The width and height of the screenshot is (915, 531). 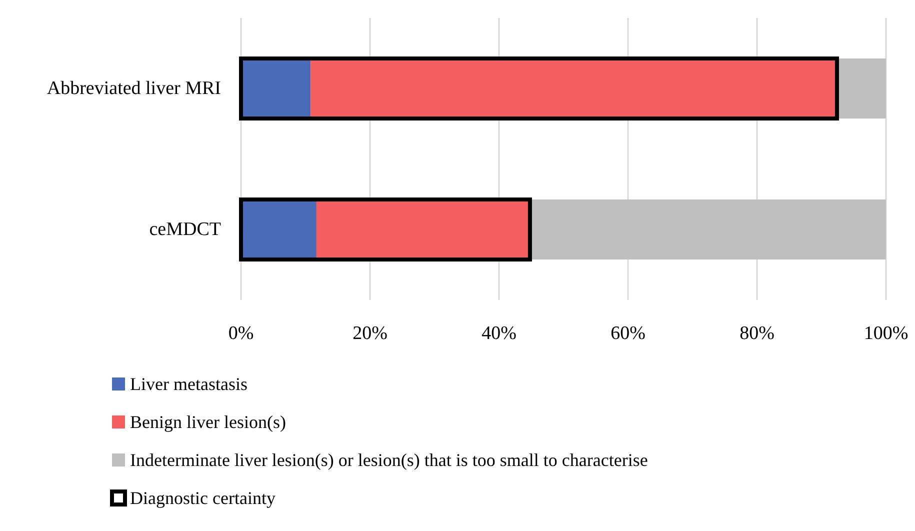 What do you see at coordinates (628, 333) in the screenshot?
I see `x-tick-label: 60%` at bounding box center [628, 333].